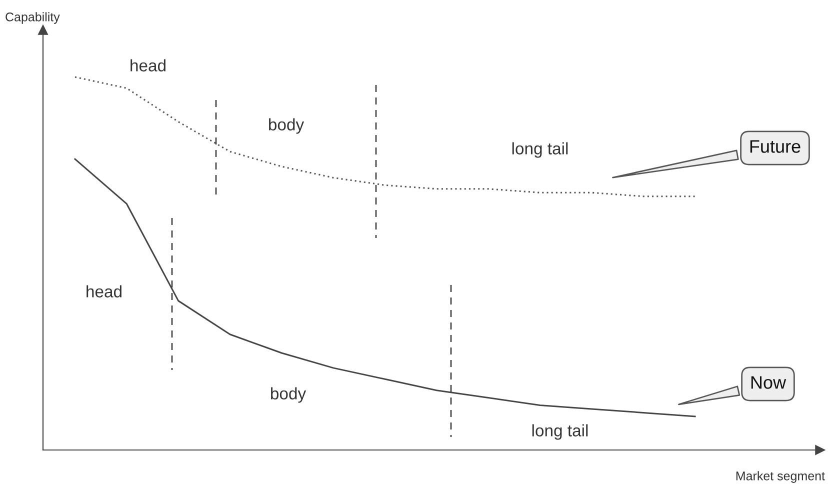 The height and width of the screenshot is (484, 828). Describe the element at coordinates (775, 146) in the screenshot. I see `text: Future` at that location.